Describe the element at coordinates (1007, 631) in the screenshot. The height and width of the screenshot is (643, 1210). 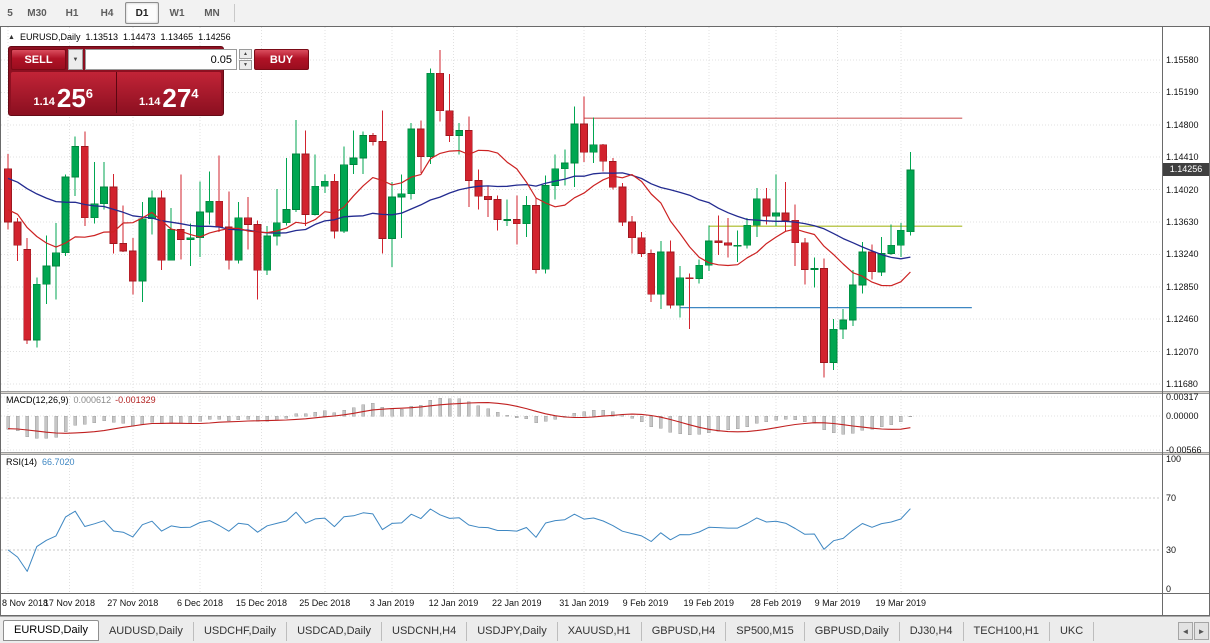
I see `chart-tab-TECH100-H1: TECH100,H1` at that location.